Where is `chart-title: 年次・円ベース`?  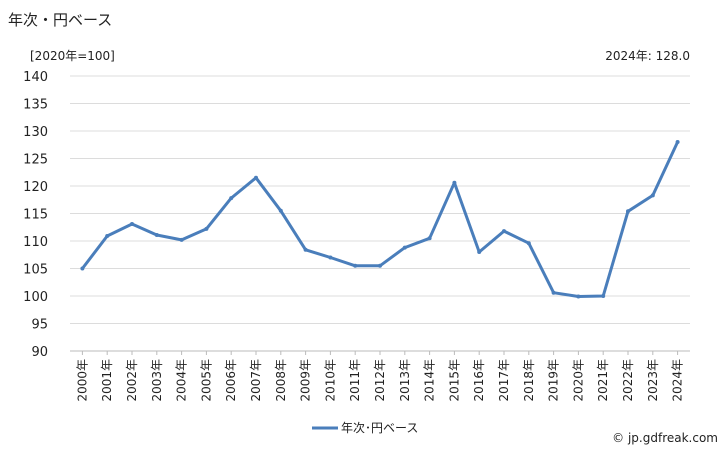 chart-title: 年次・円ベース is located at coordinates (60, 20).